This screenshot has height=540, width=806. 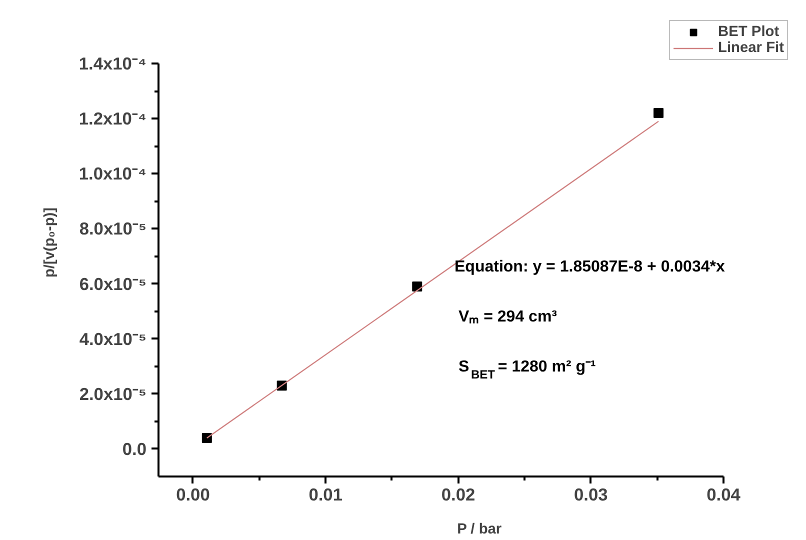 I want to click on y-tick-label: 2.0x10⁻⁵, so click(x=112, y=394).